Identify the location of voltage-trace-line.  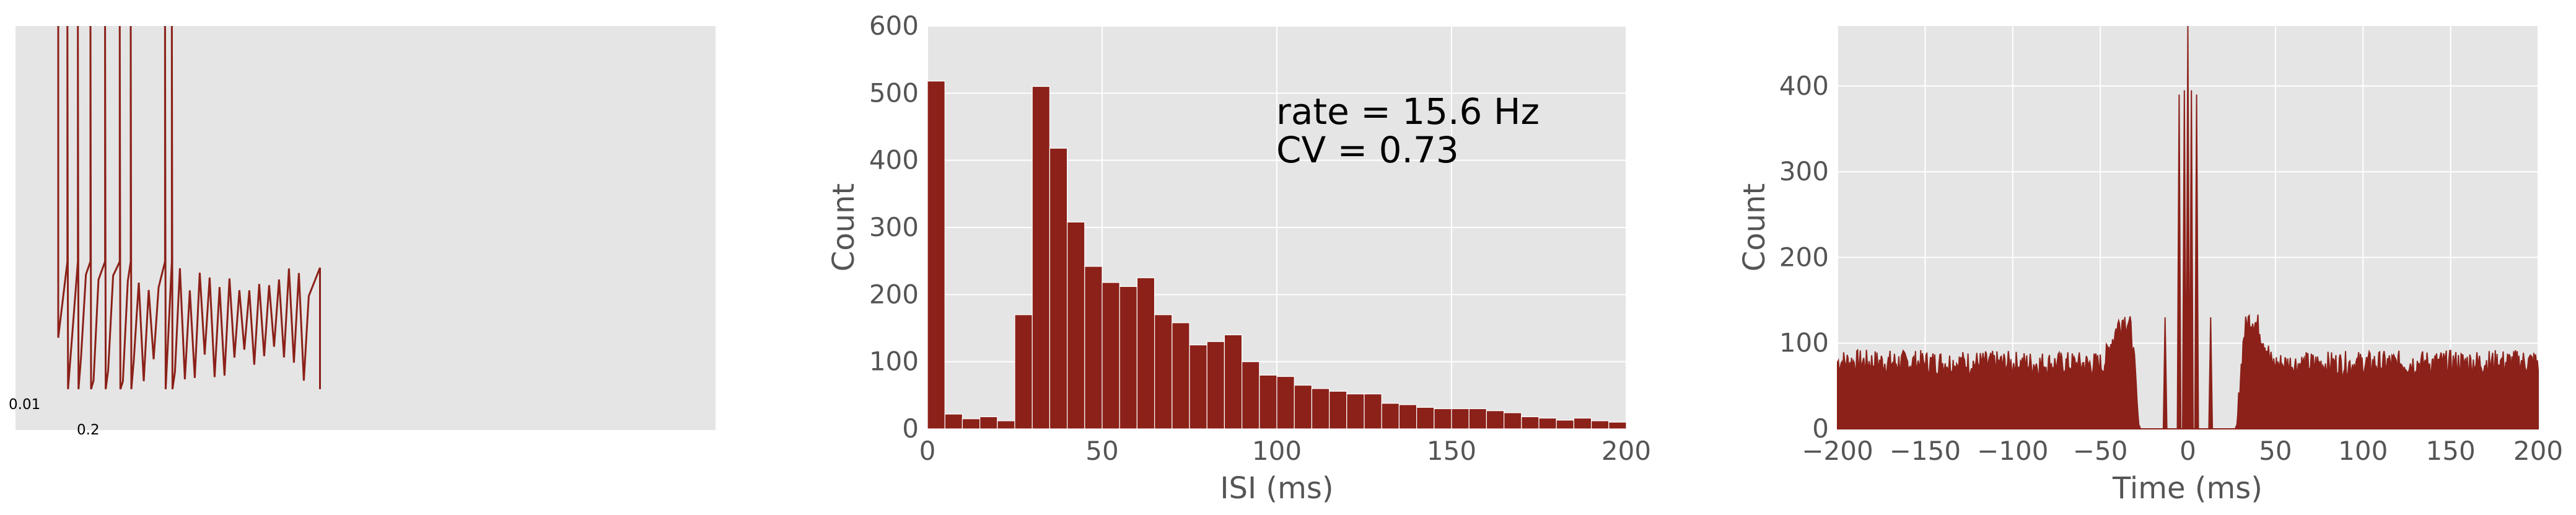
(189, 207).